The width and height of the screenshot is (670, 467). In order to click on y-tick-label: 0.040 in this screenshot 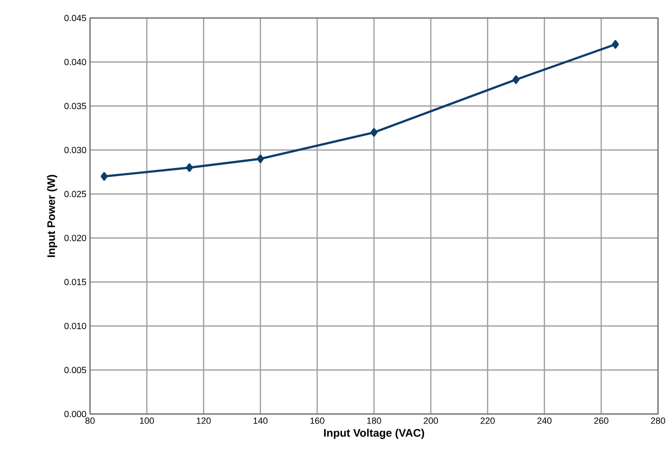, I will do `click(75, 62)`.